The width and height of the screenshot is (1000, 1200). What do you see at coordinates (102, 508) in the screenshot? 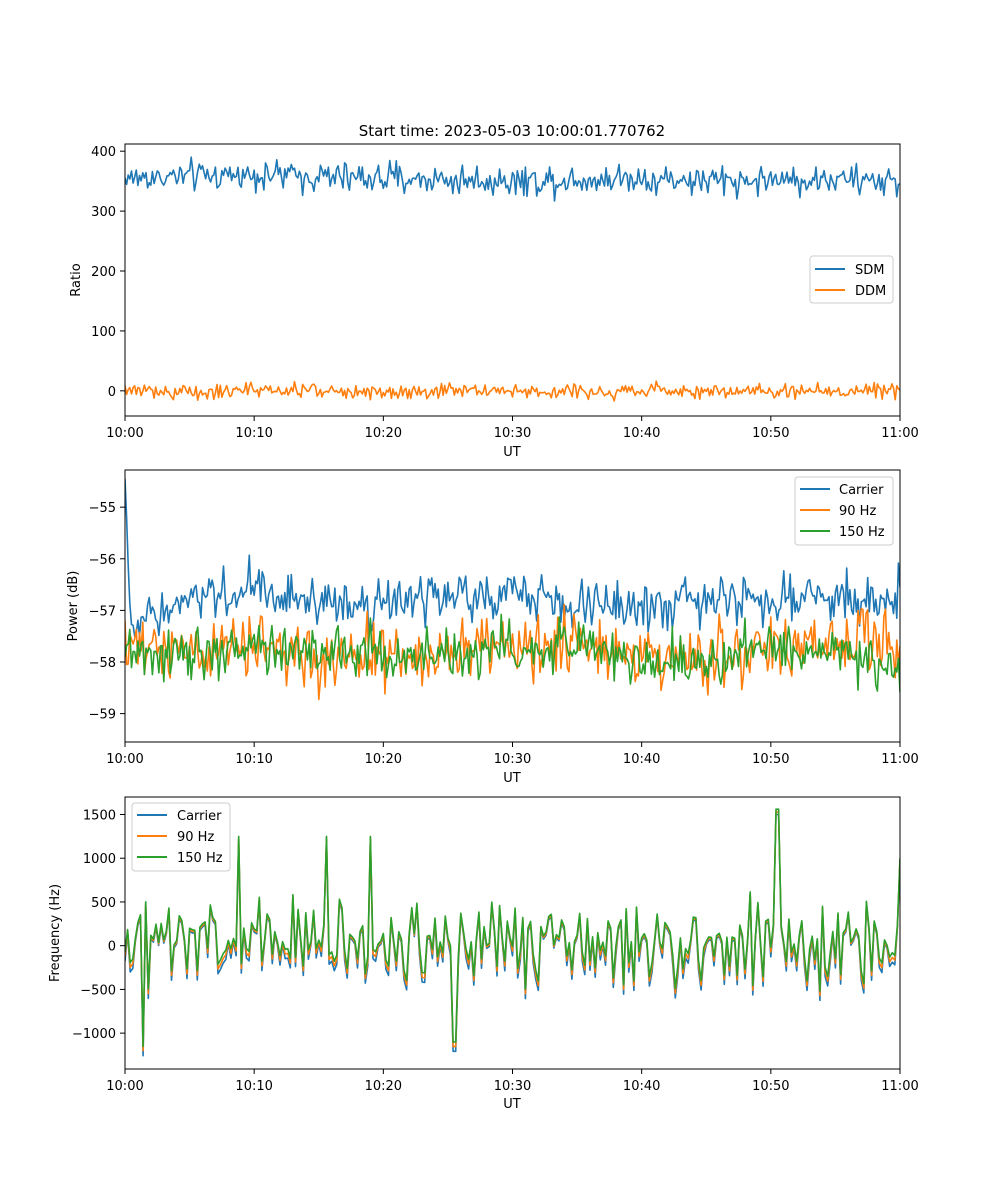
I see `y-tick-label: −55` at bounding box center [102, 508].